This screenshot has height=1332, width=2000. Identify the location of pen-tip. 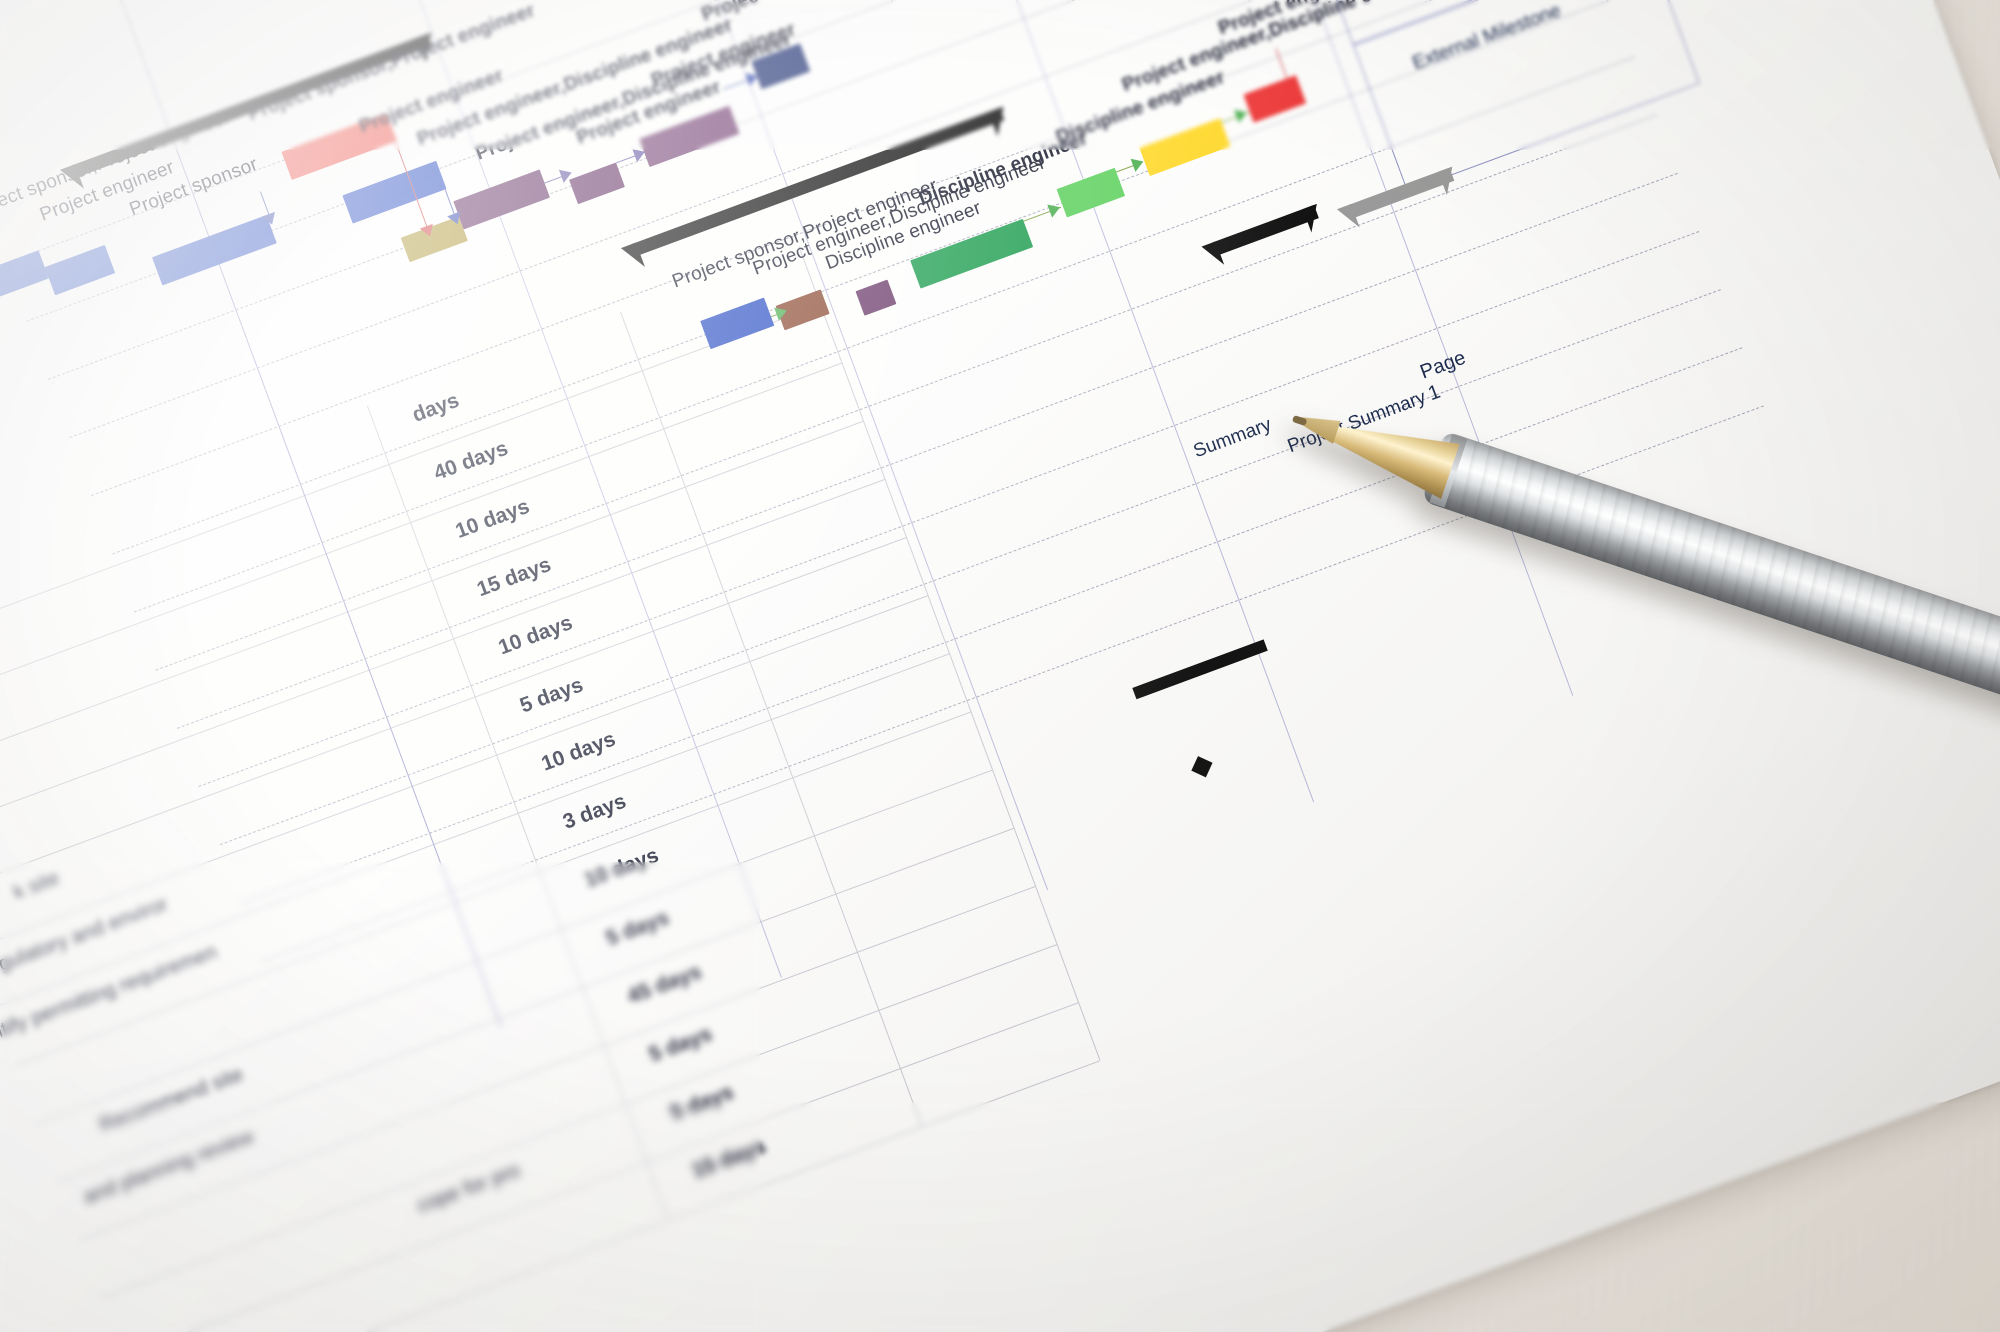
(1318, 425).